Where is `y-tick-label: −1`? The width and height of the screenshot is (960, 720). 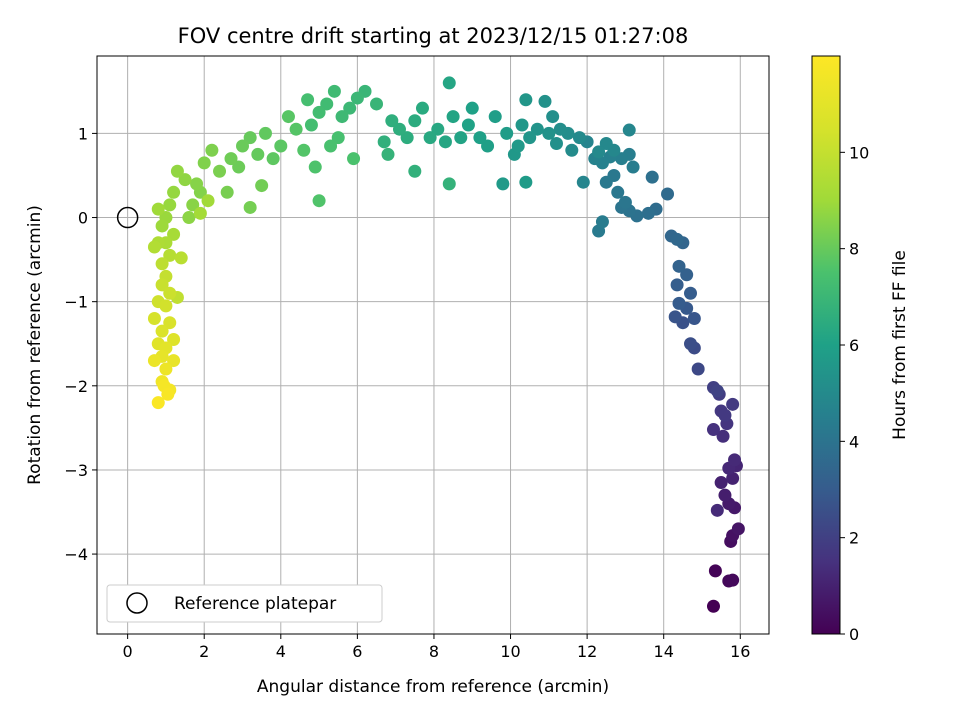 y-tick-label: −1 is located at coordinates (76, 302).